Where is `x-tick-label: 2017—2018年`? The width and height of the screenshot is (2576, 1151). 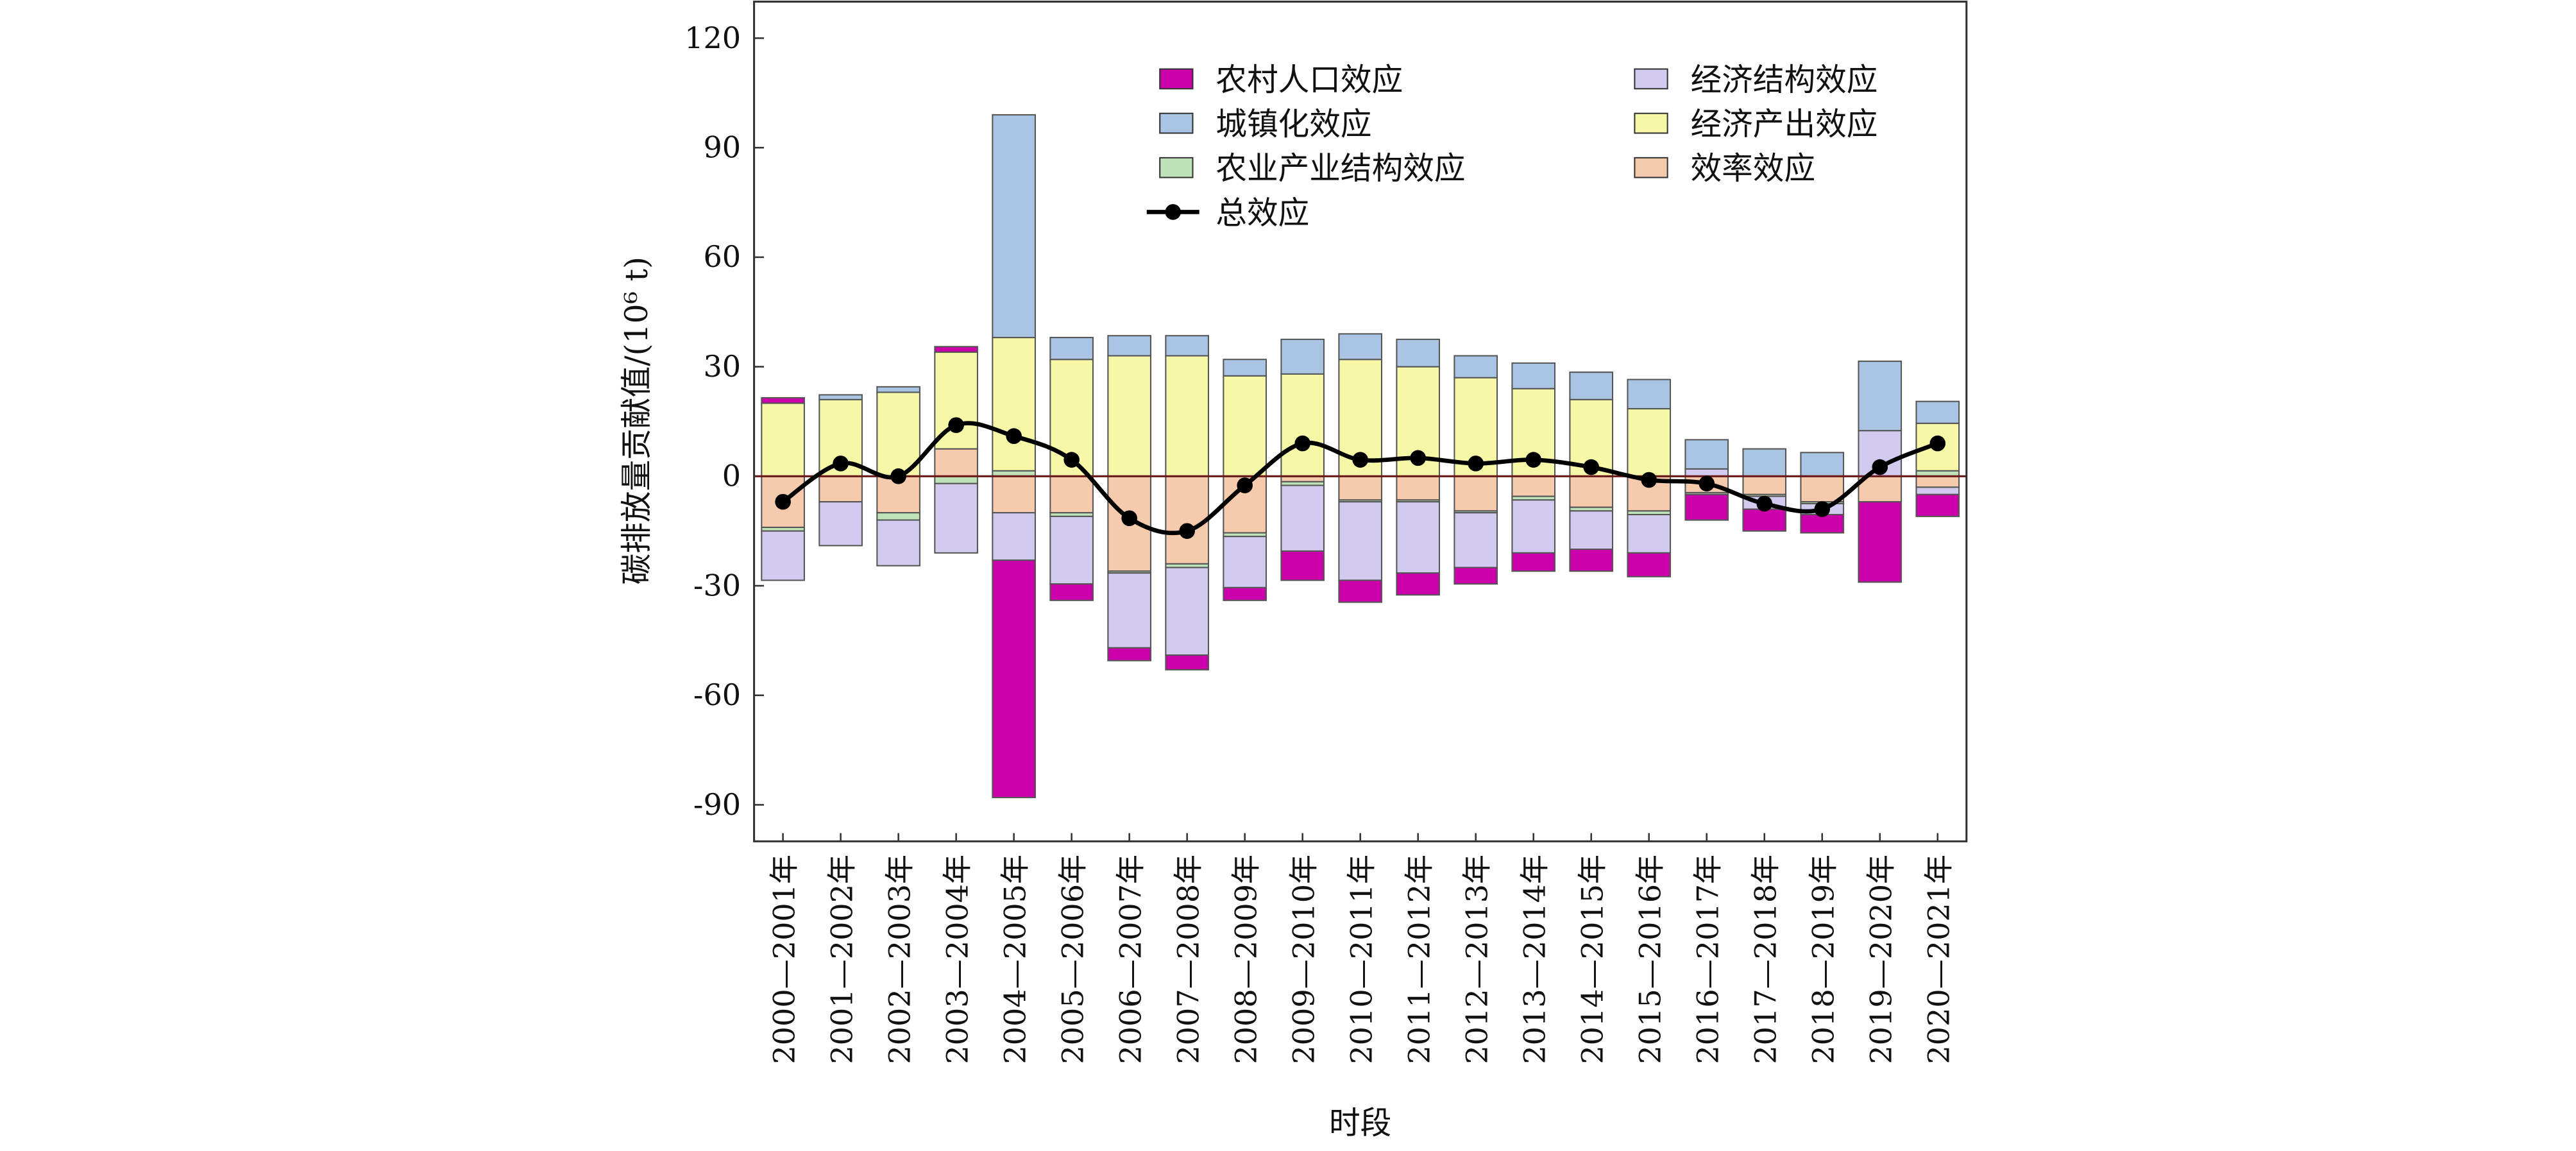 x-tick-label: 2017—2018年 is located at coordinates (1766, 959).